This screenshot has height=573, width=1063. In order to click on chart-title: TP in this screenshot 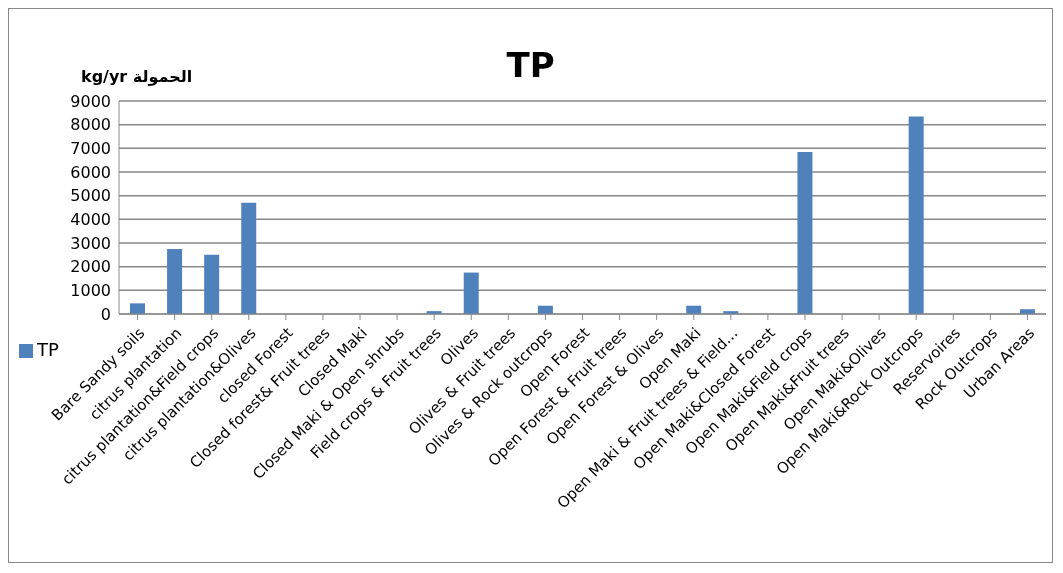, I will do `click(530, 65)`.